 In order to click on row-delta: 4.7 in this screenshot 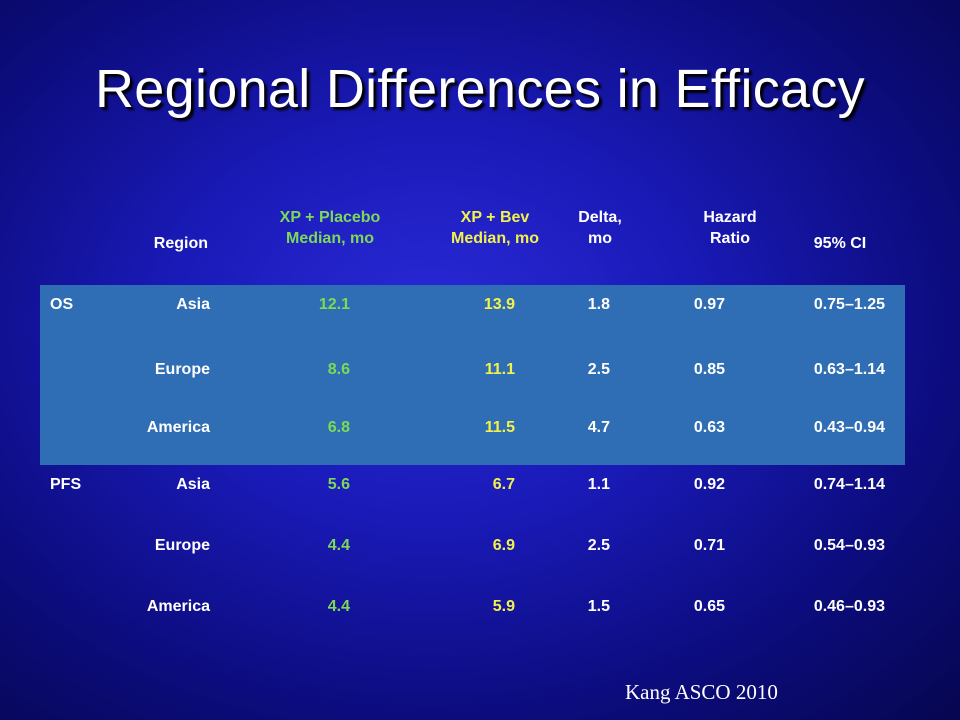, I will do `click(598, 427)`.